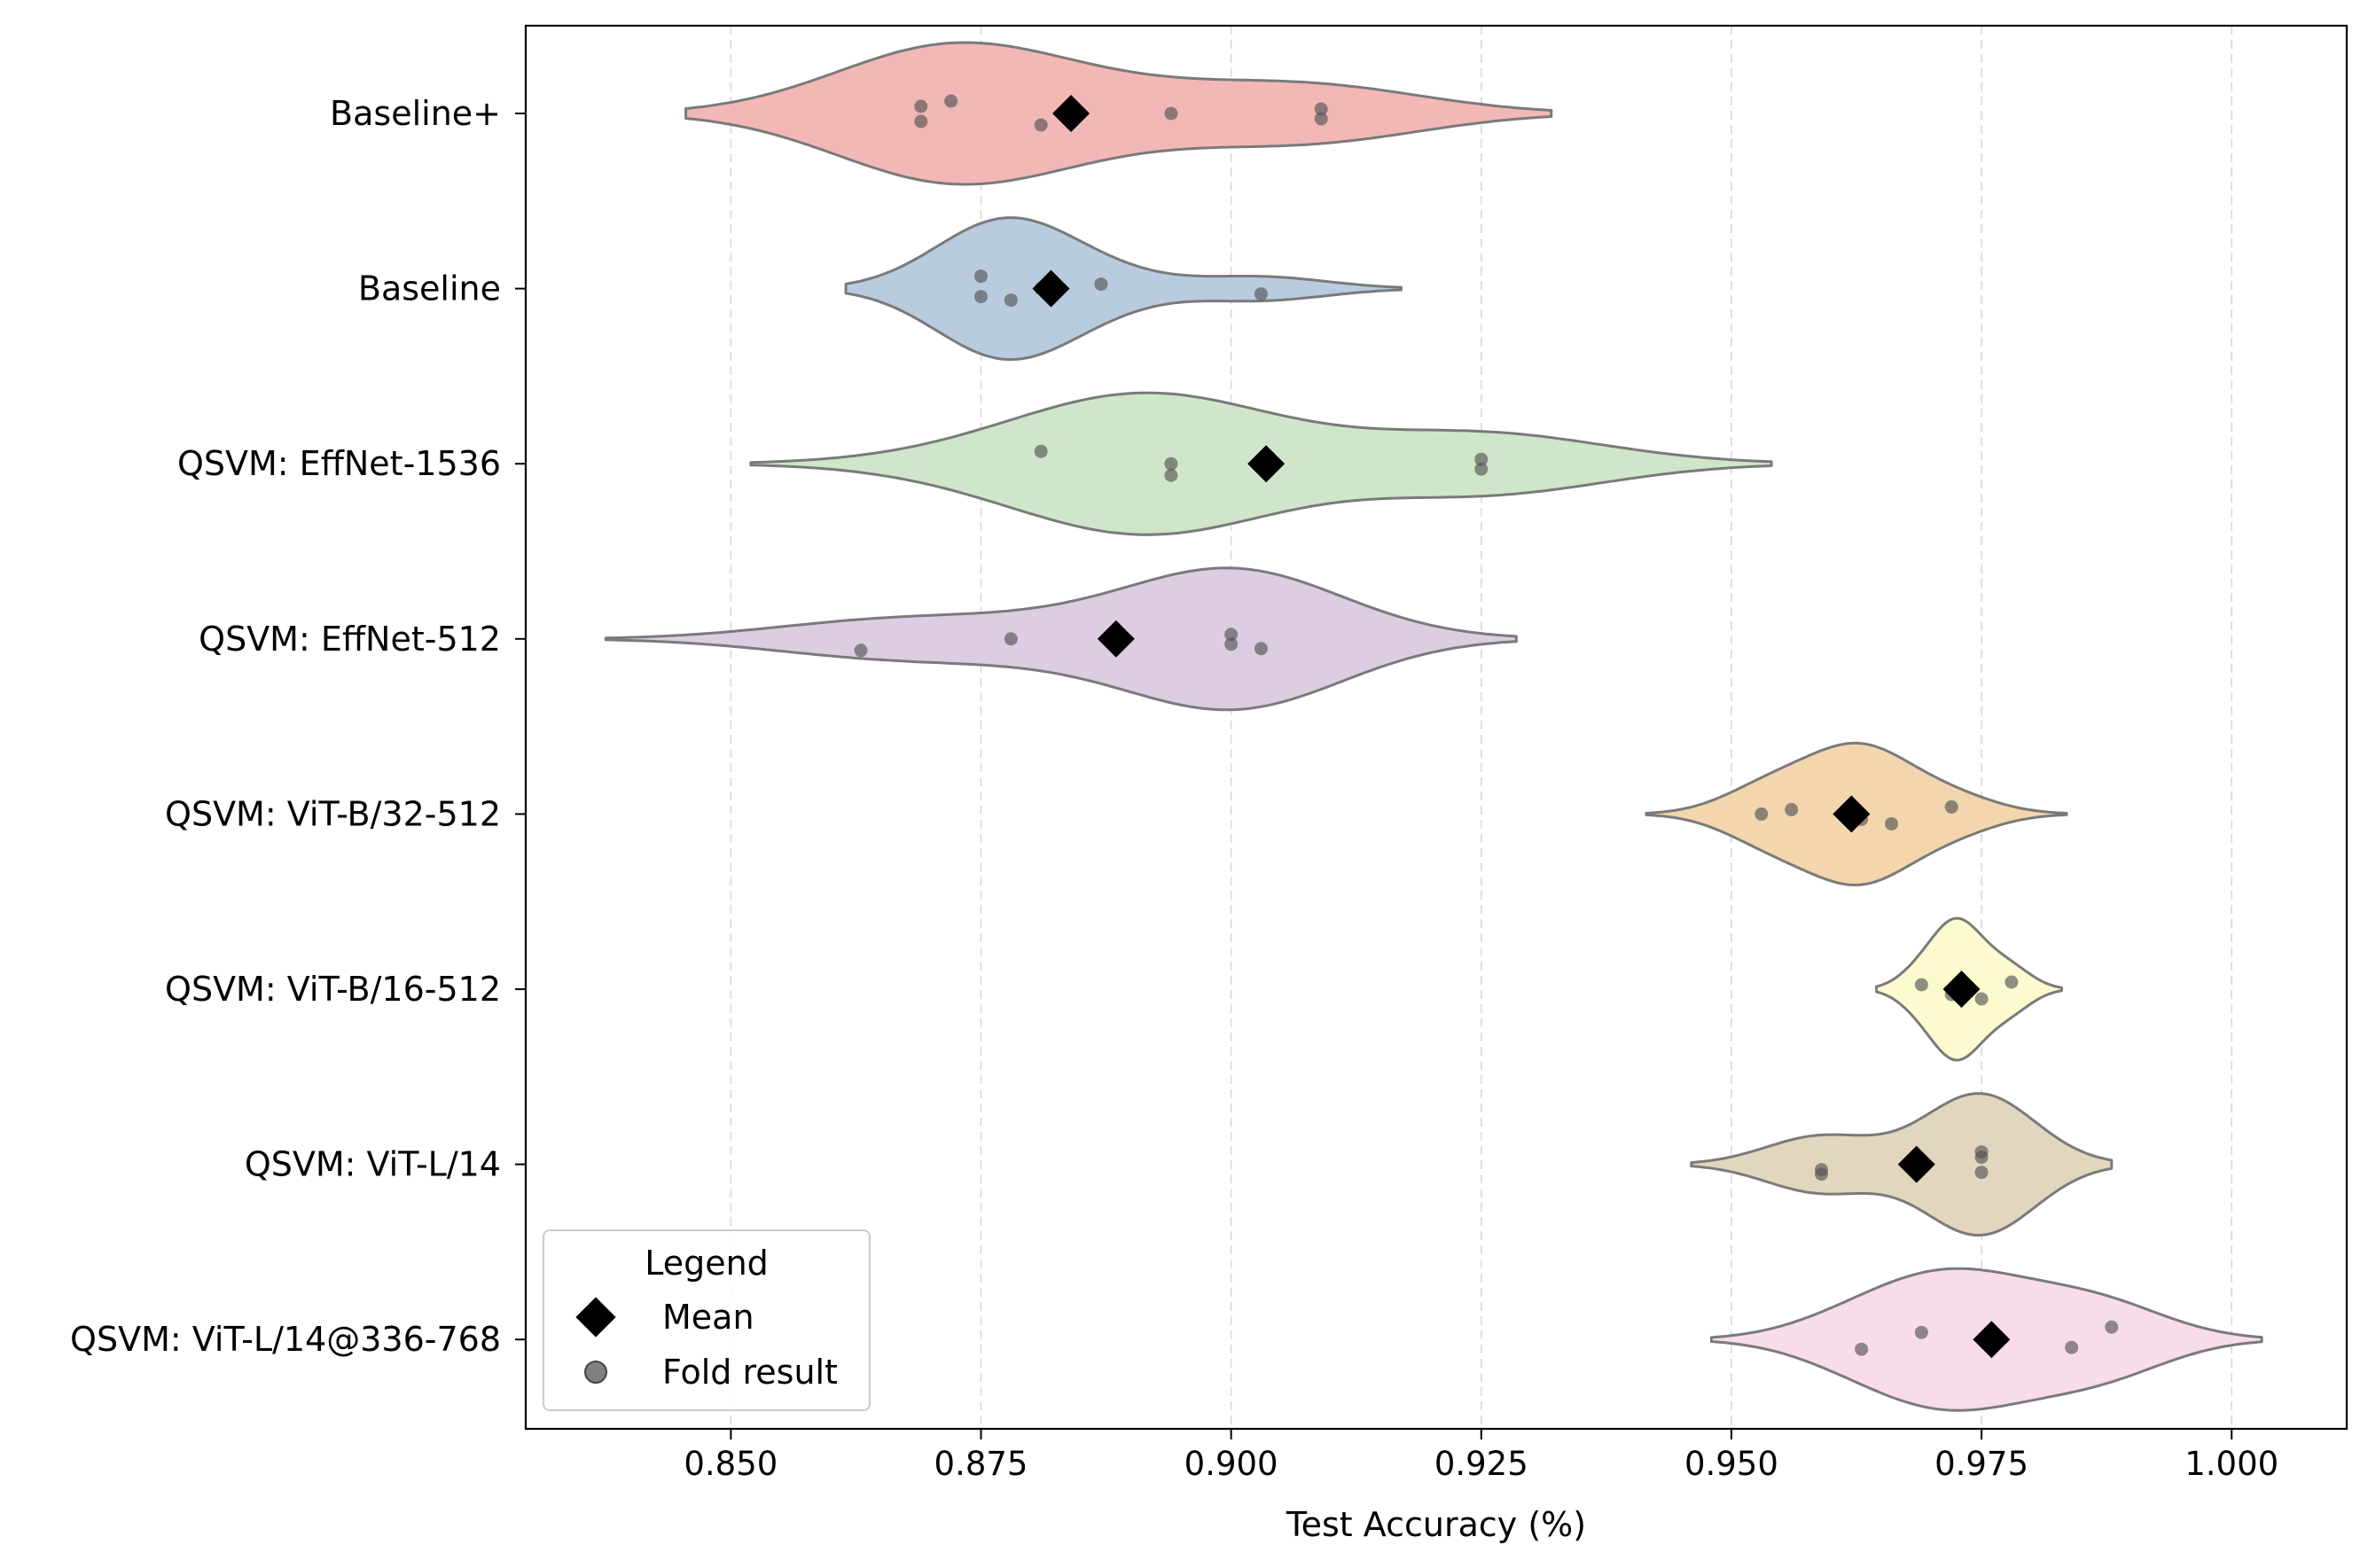  I want to click on x-tick-label-5: 0.975, so click(1981, 1464).